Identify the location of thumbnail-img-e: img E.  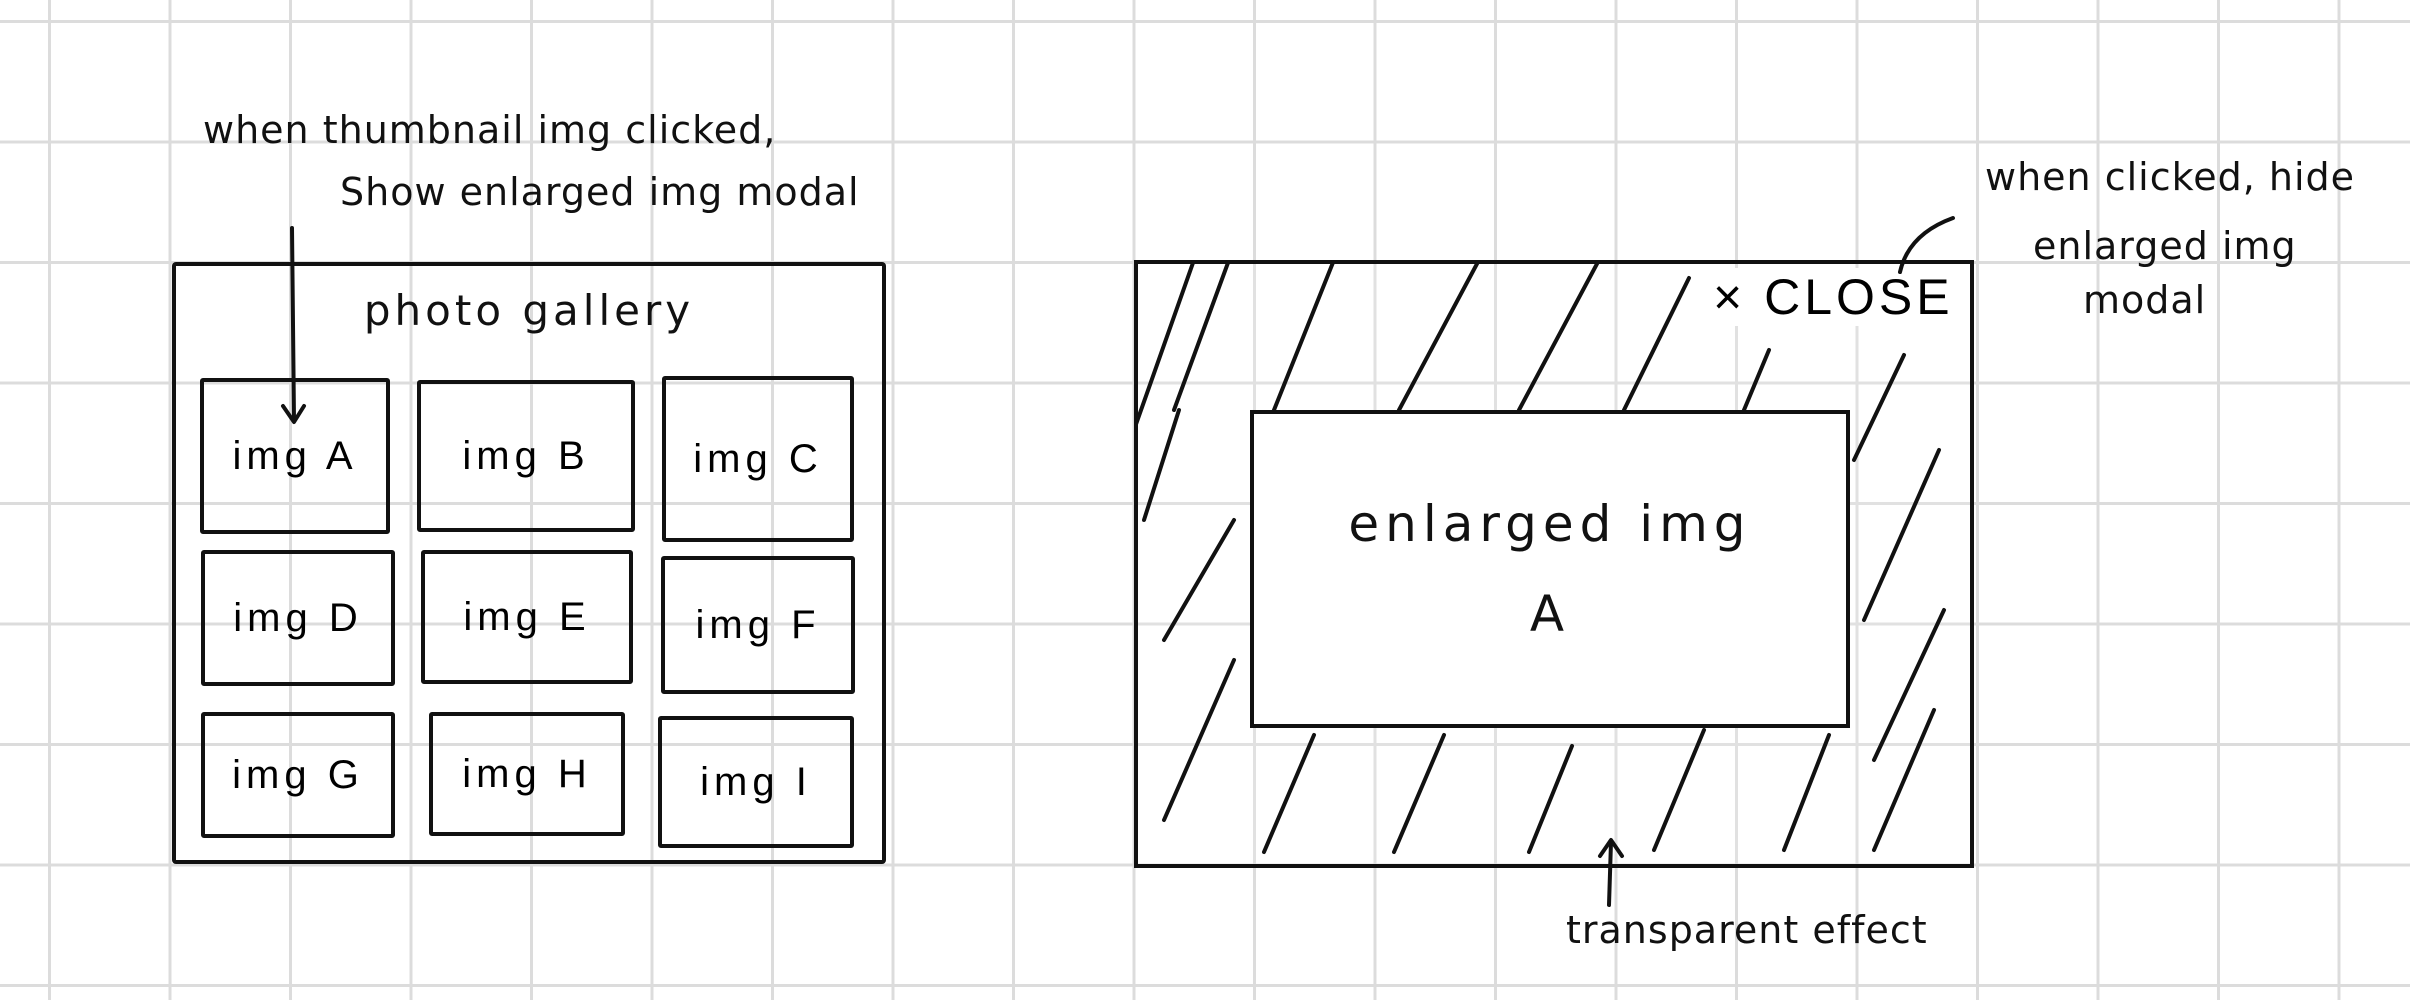
(527, 617).